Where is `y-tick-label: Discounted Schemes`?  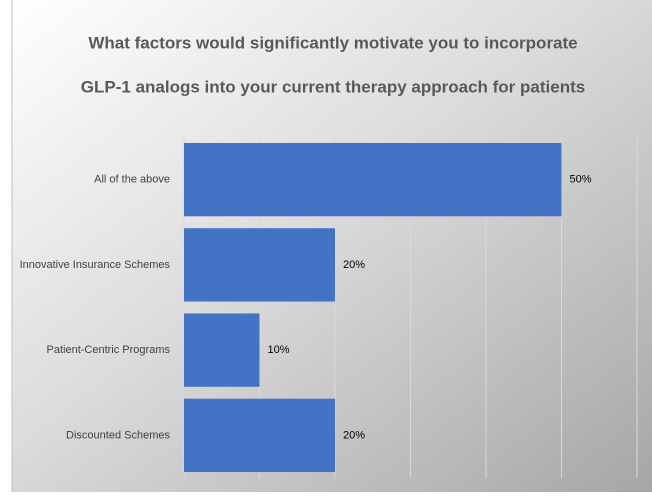 y-tick-label: Discounted Schemes is located at coordinates (118, 435).